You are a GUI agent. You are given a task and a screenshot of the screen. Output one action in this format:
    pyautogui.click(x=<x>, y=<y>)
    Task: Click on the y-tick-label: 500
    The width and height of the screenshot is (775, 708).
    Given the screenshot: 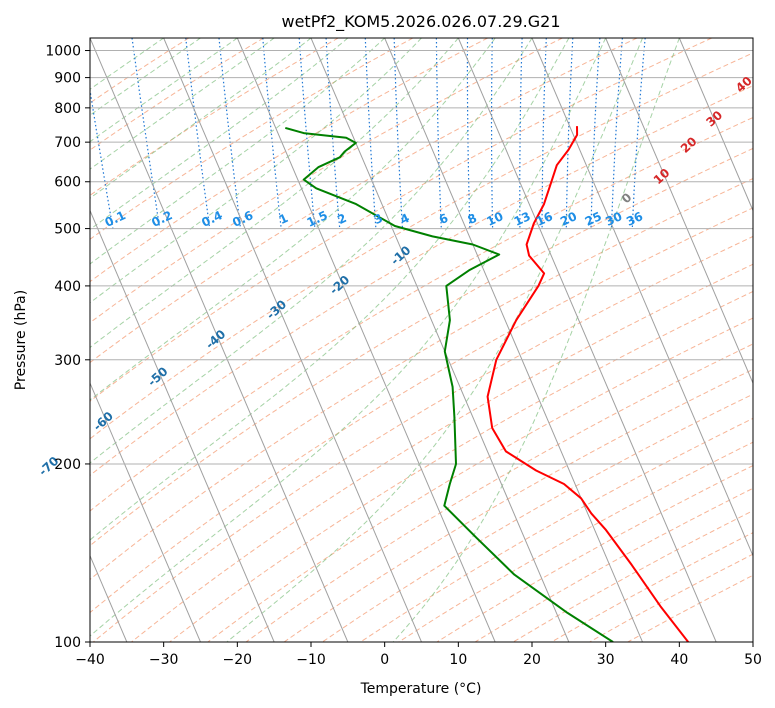 What is the action you would take?
    pyautogui.click(x=67, y=230)
    